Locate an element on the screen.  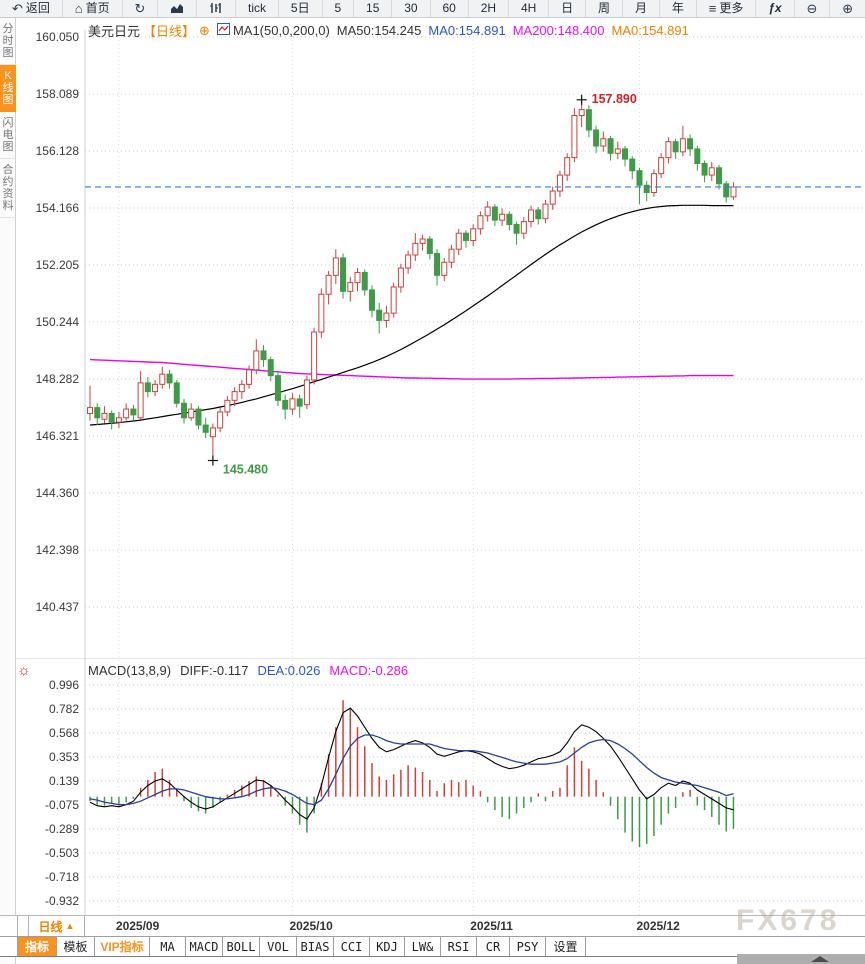
toolbar-item-back: ↶ 返回 is located at coordinates (31, 8).